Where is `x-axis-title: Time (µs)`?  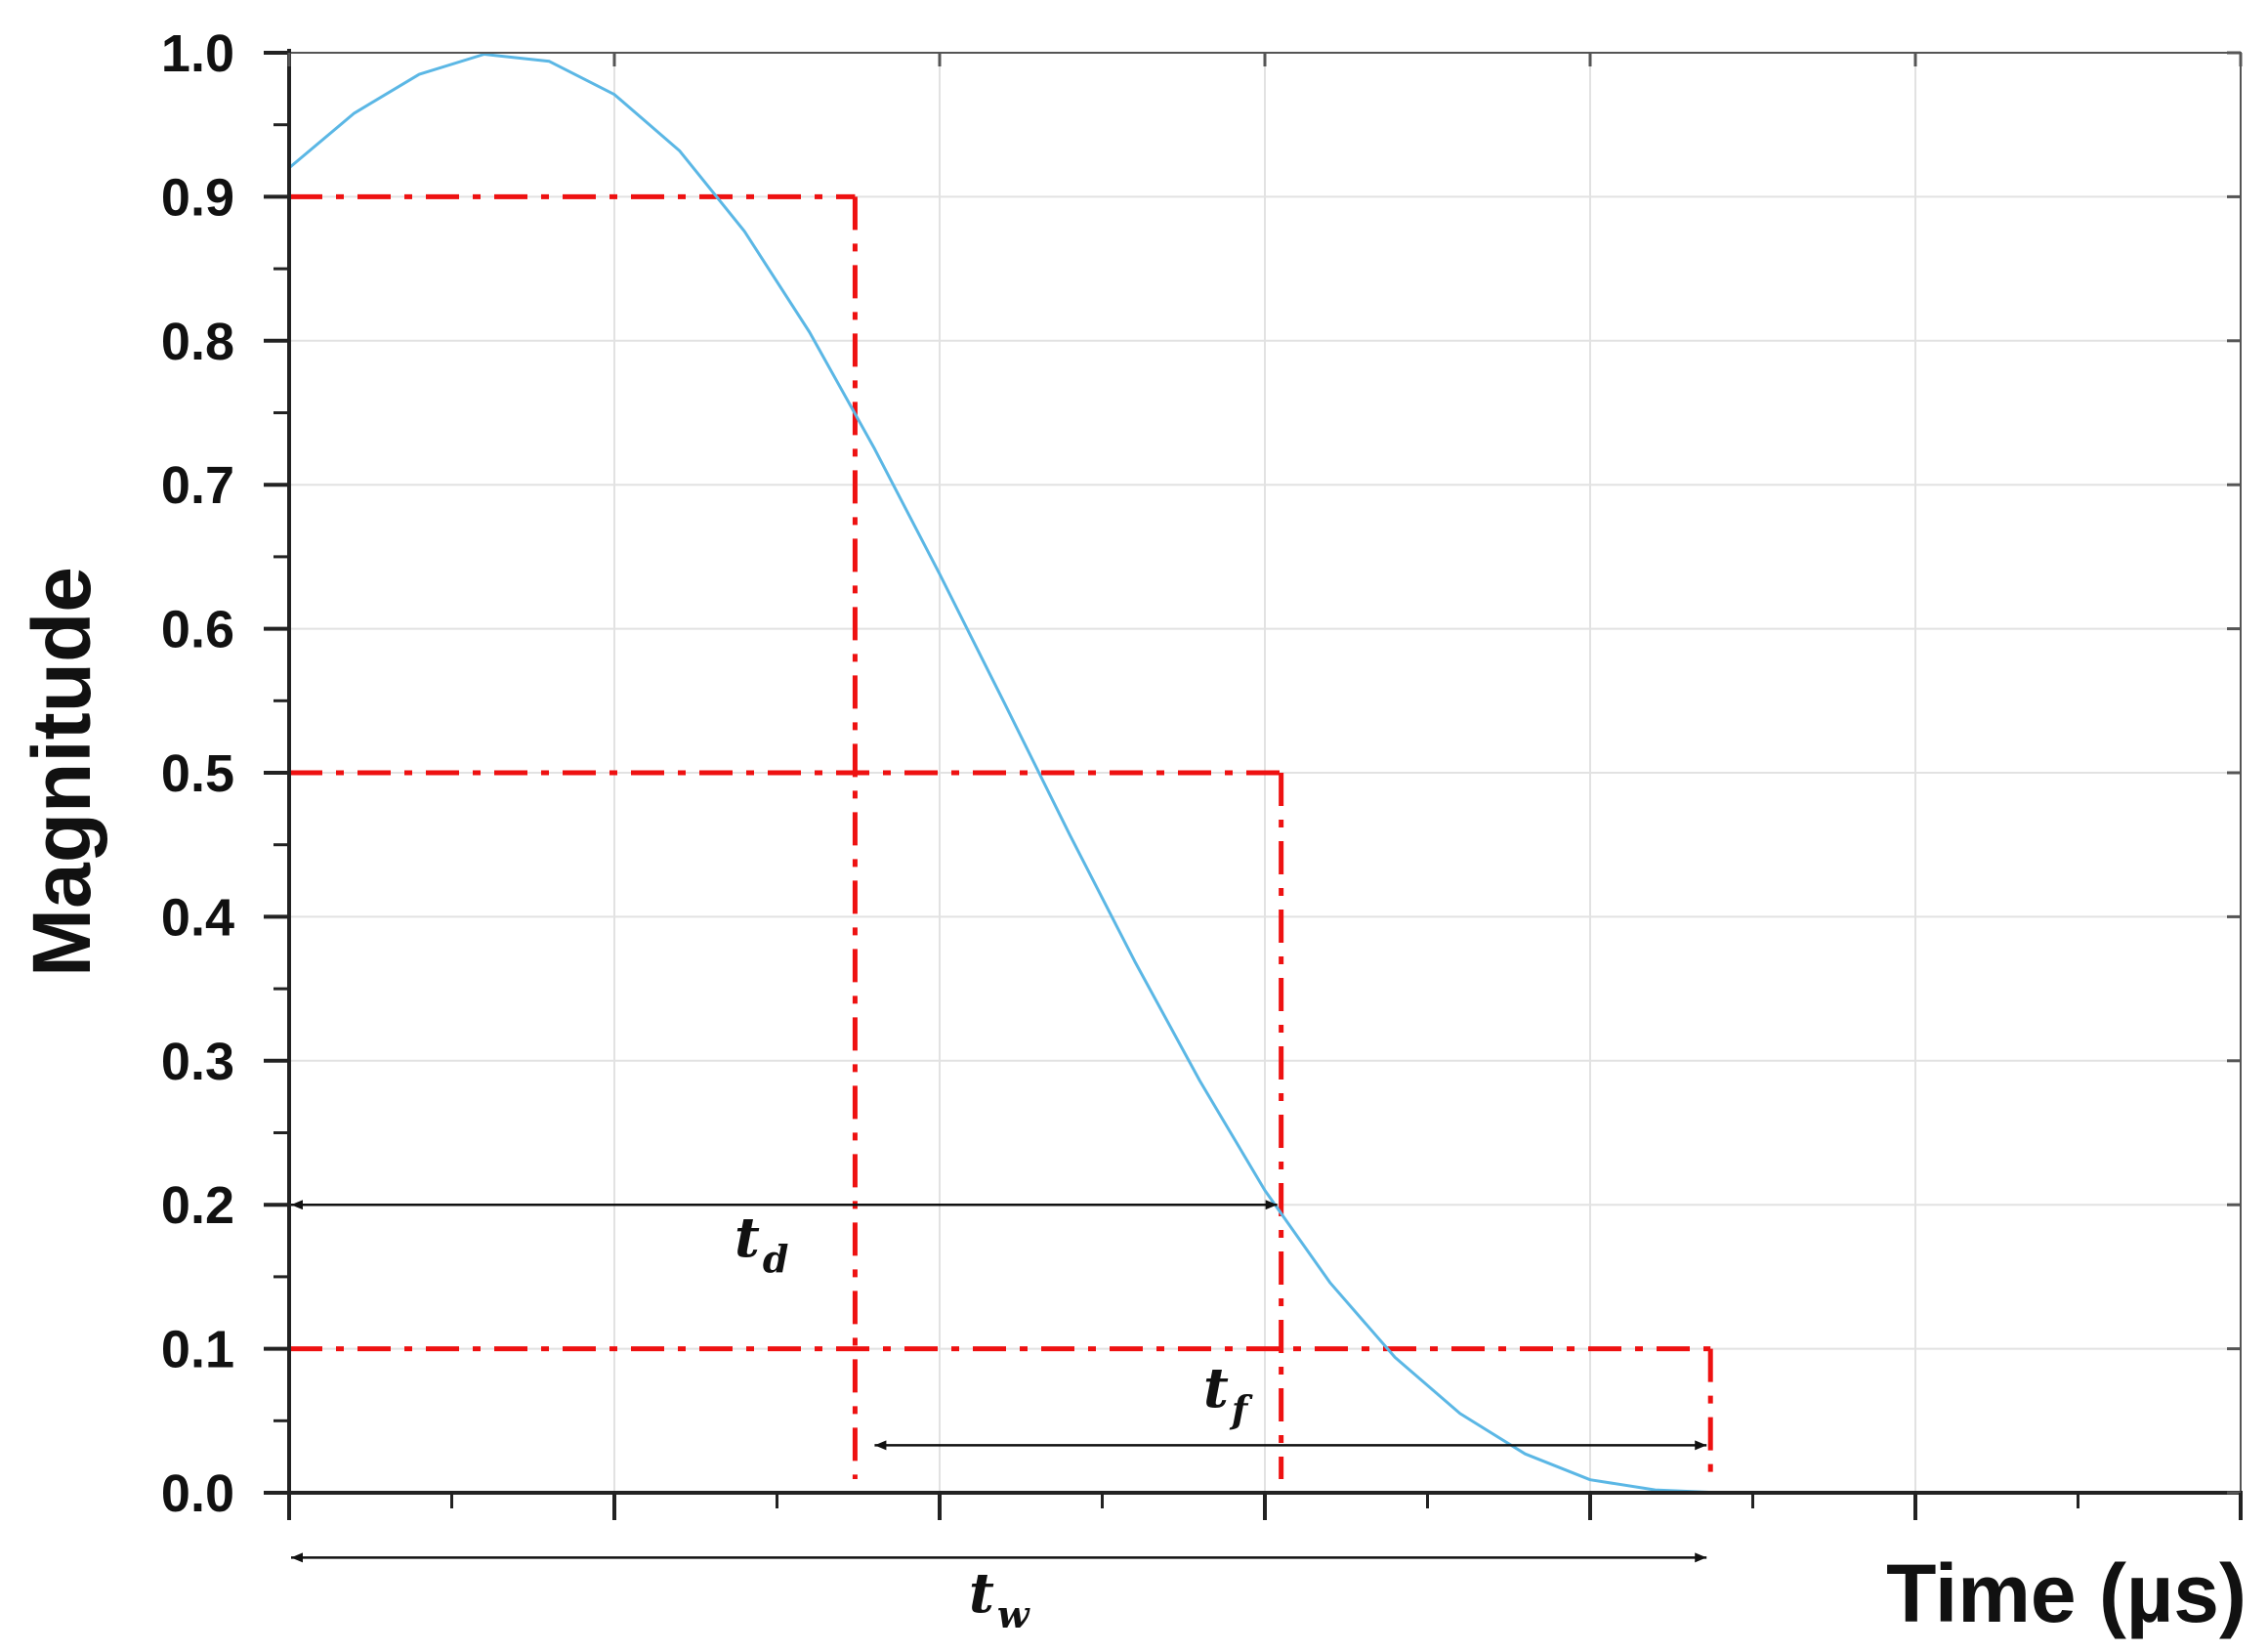
x-axis-title: Time (µs) is located at coordinates (2066, 1593).